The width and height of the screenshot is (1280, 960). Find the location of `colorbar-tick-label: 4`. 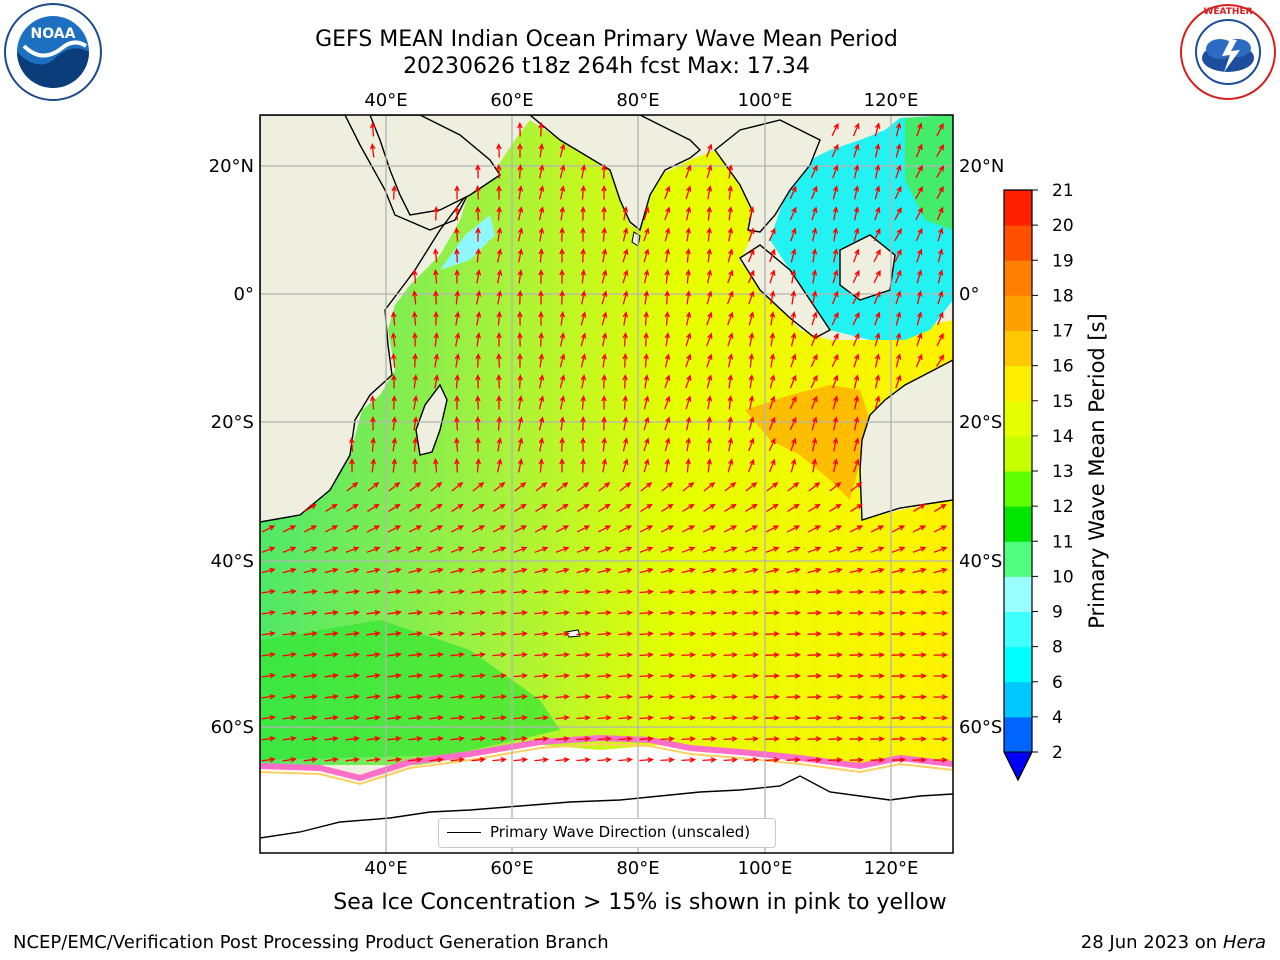

colorbar-tick-label: 4 is located at coordinates (1057, 718).